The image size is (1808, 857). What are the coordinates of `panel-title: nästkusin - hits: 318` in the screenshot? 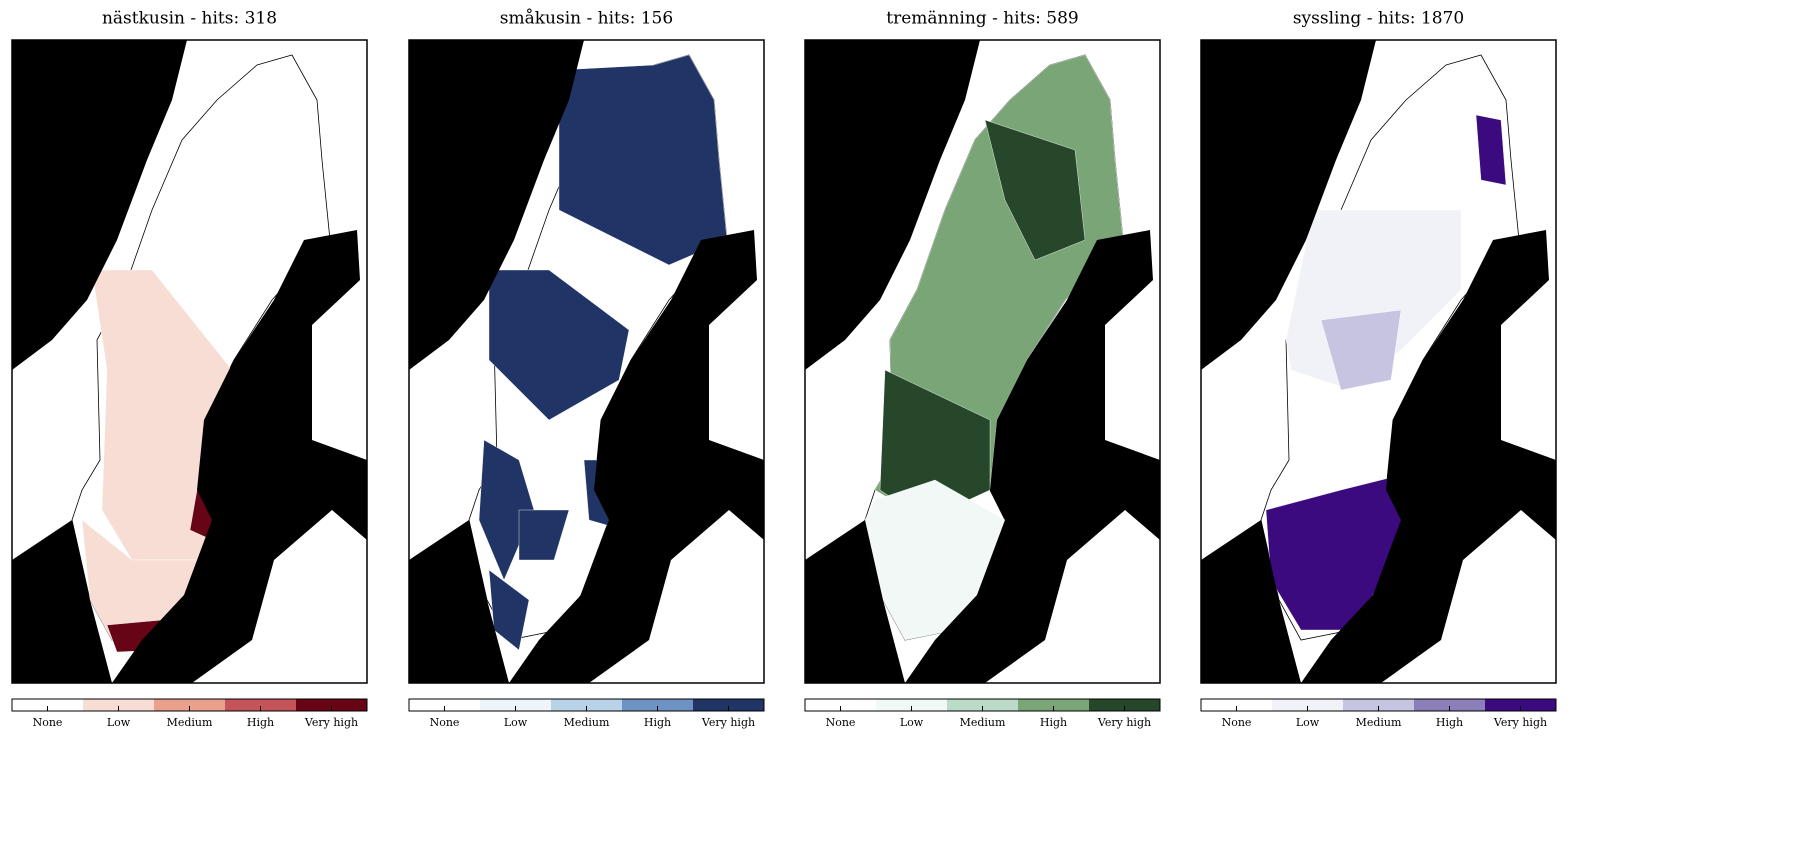 It's located at (189, 19).